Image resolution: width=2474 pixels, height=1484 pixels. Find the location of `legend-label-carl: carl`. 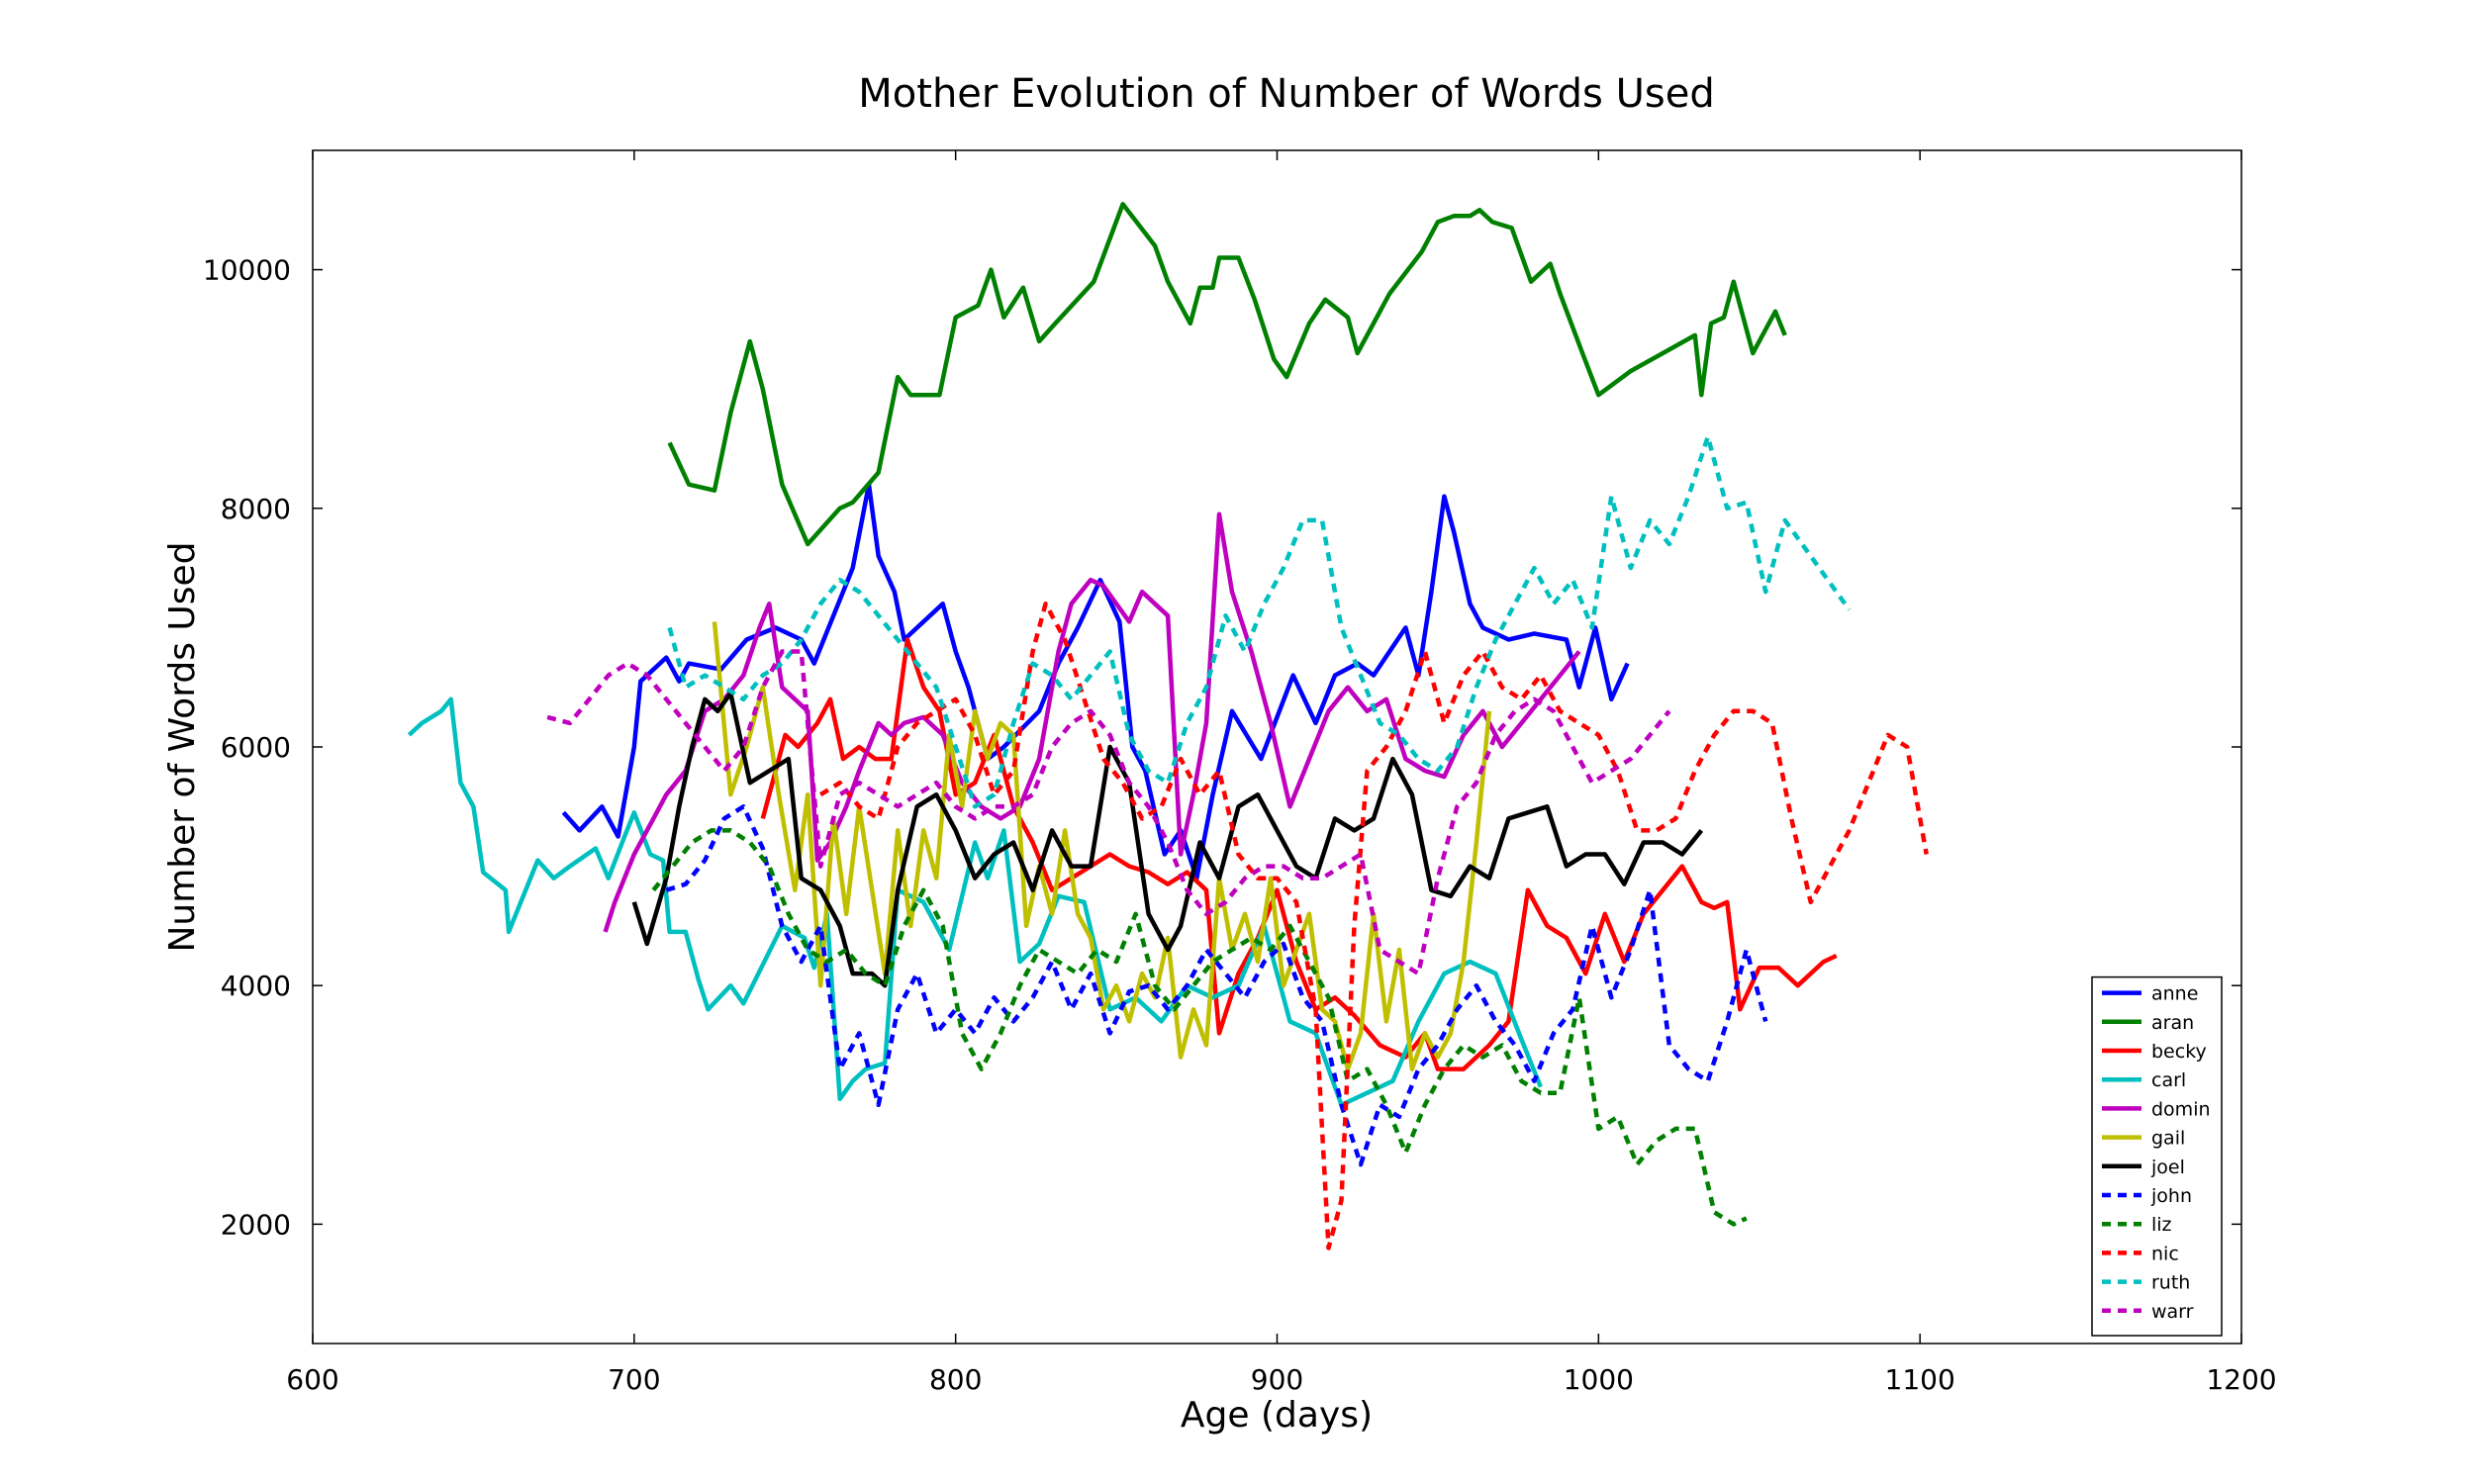

legend-label-carl: carl is located at coordinates (2168, 1080).